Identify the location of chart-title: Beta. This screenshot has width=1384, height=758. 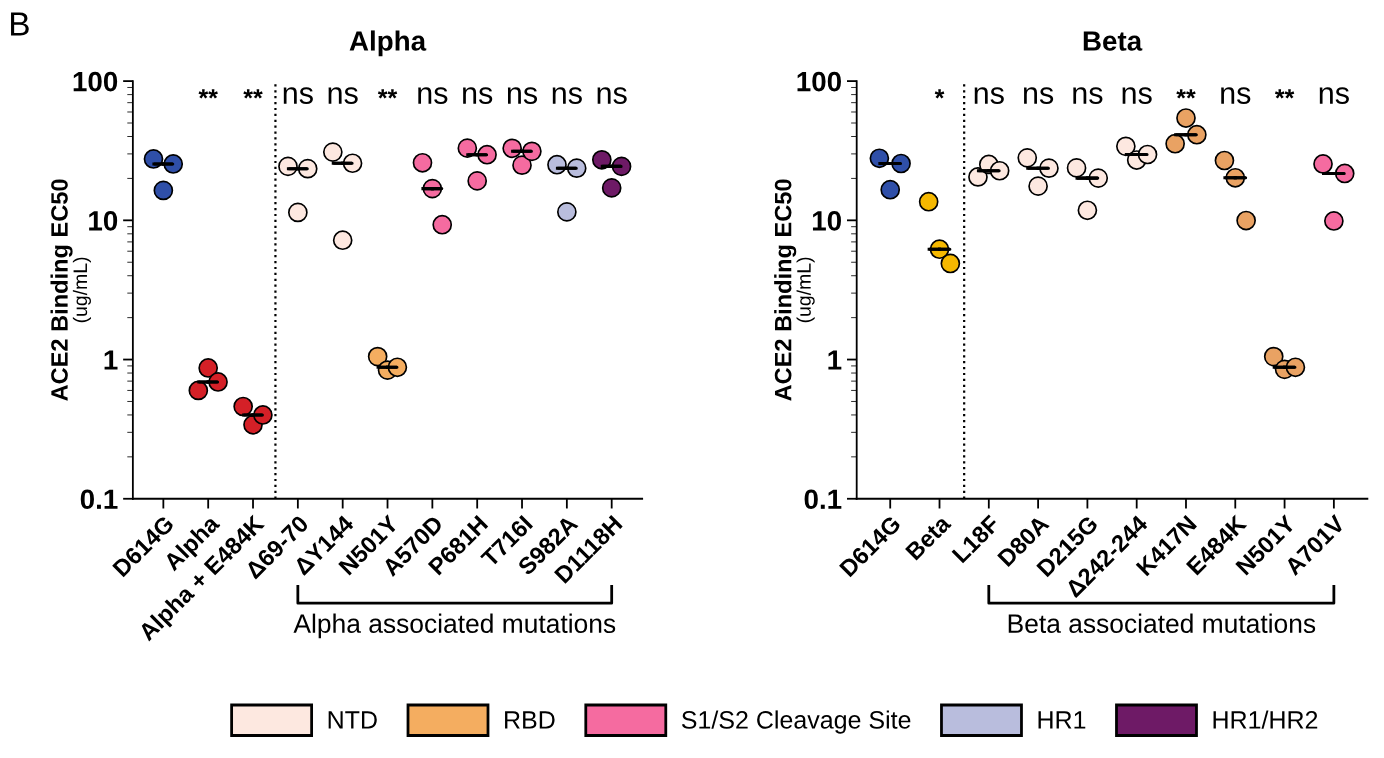
(1113, 41).